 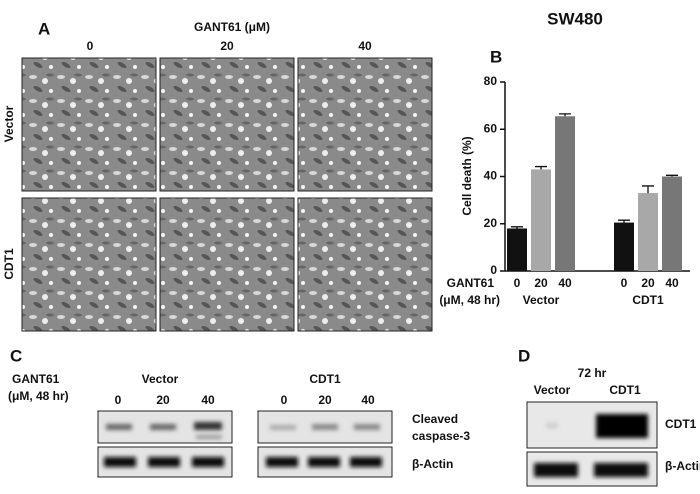 What do you see at coordinates (44, 28) in the screenshot?
I see `panel-label: A` at bounding box center [44, 28].